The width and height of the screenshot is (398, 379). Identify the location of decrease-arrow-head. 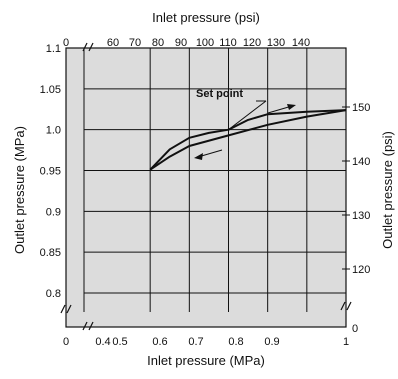
(198, 156).